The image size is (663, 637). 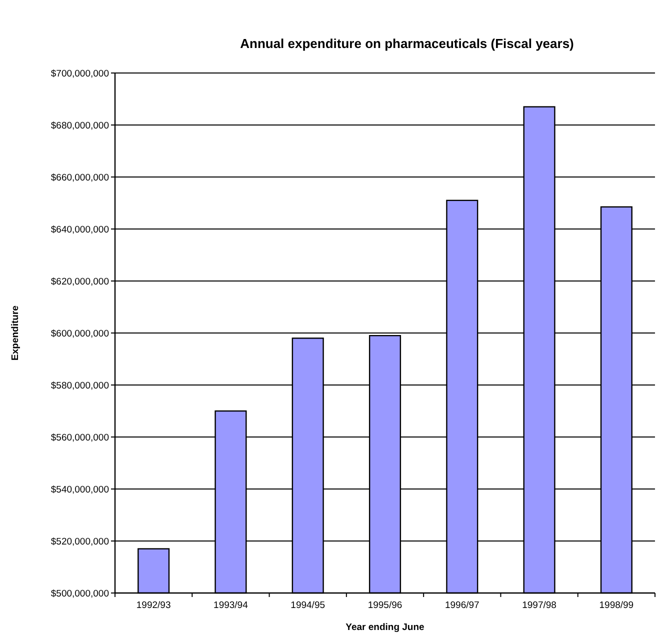 I want to click on y-tick-label: $680,000,000, so click(x=79, y=126).